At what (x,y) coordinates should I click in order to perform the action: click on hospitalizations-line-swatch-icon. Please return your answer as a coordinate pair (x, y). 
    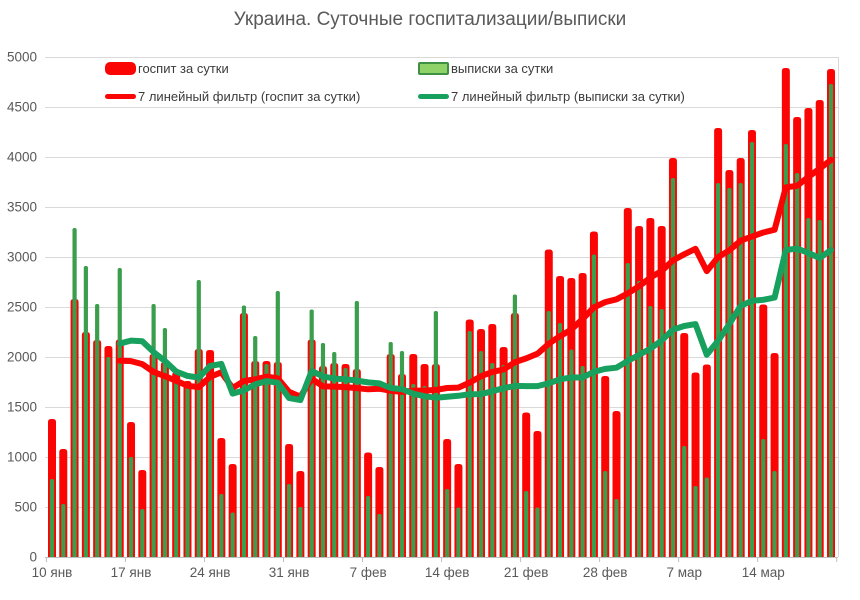
    Looking at the image, I should click on (120, 96).